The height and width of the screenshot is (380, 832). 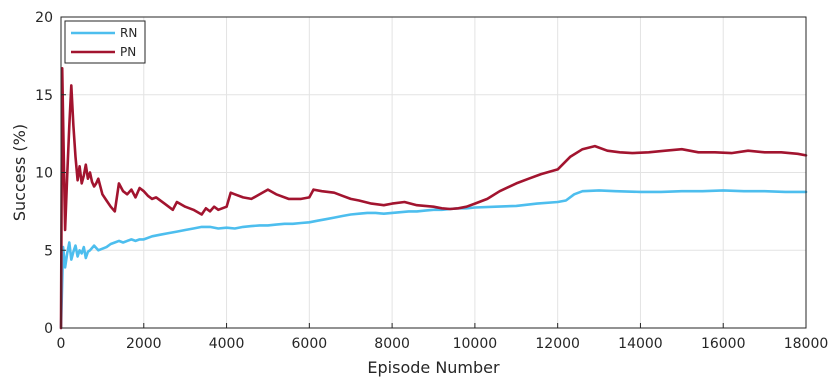 I want to click on legend-box, so click(x=105, y=42).